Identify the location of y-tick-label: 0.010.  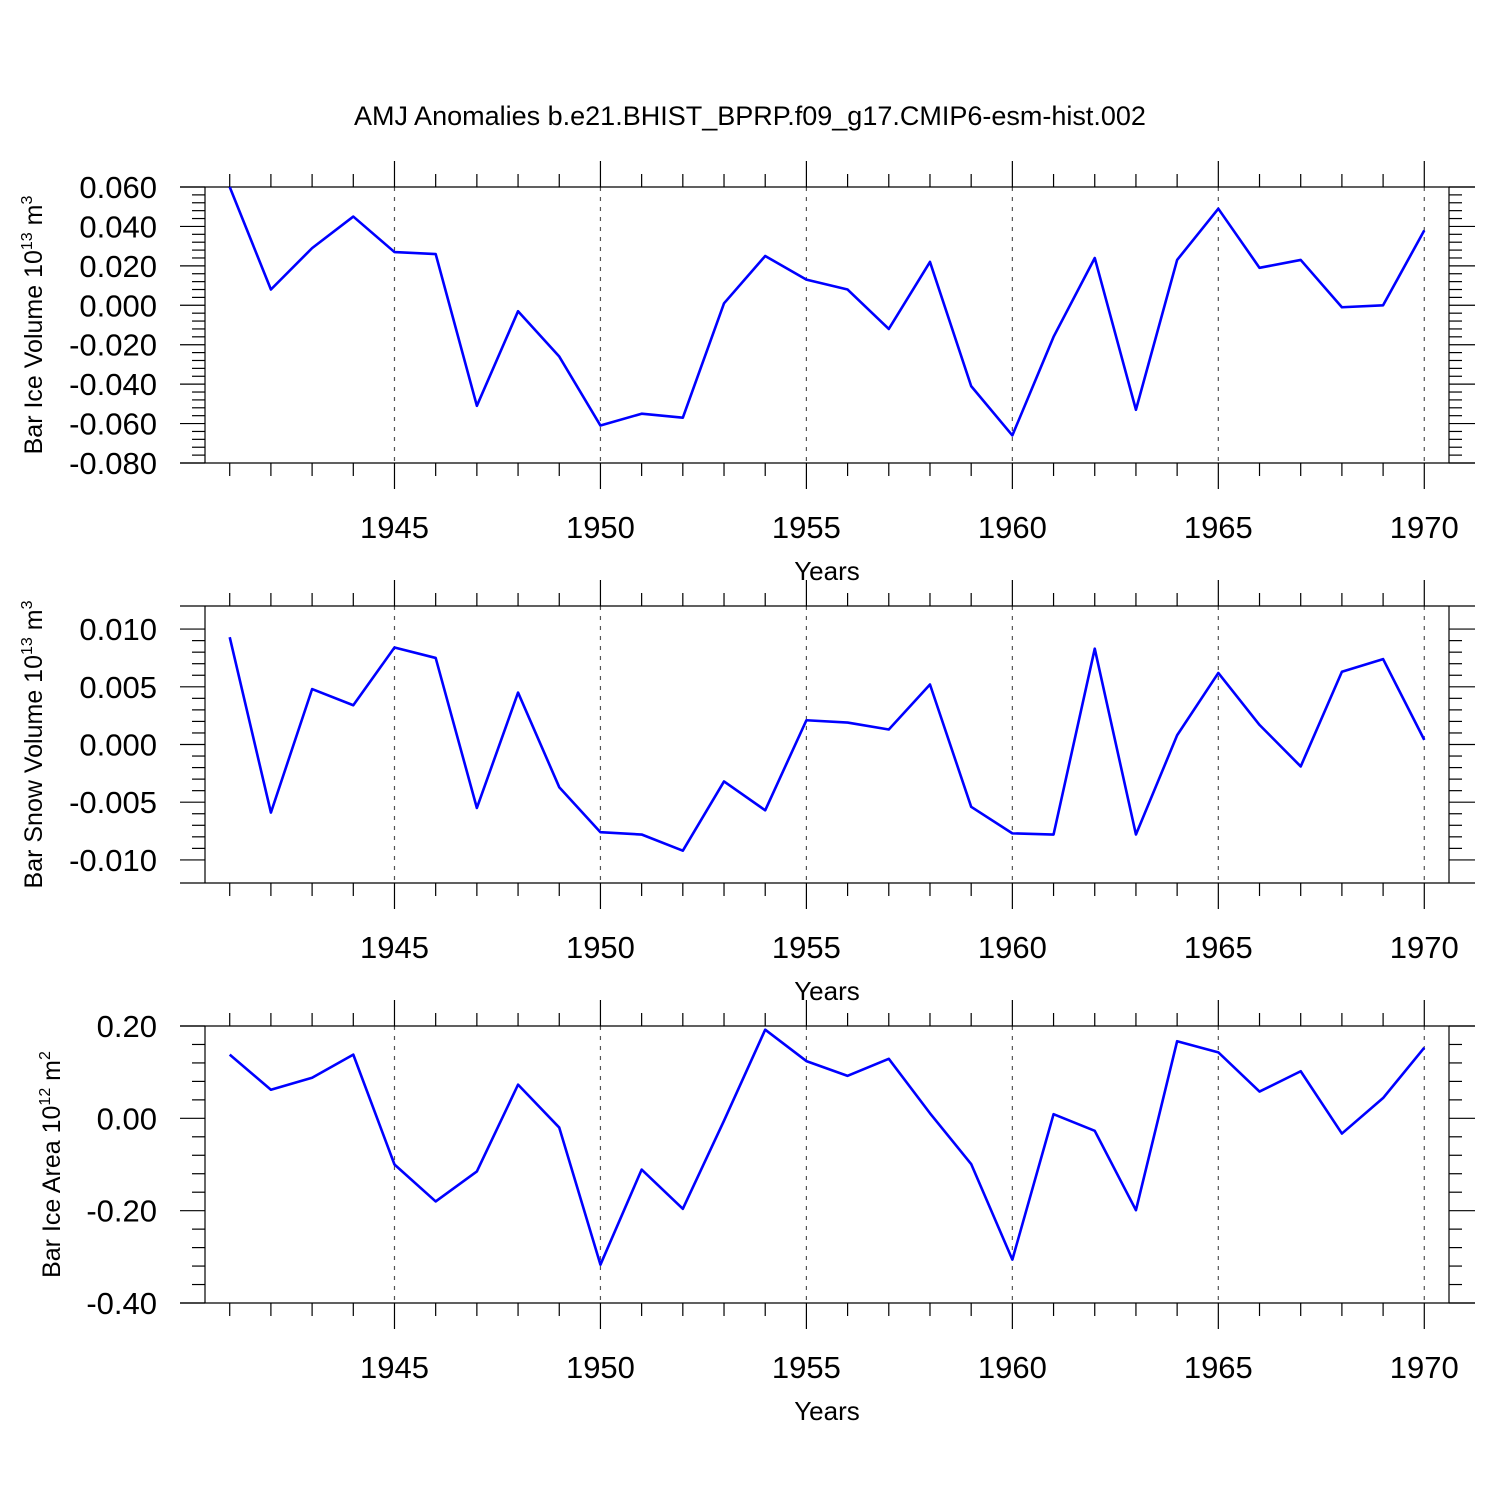
(118, 629).